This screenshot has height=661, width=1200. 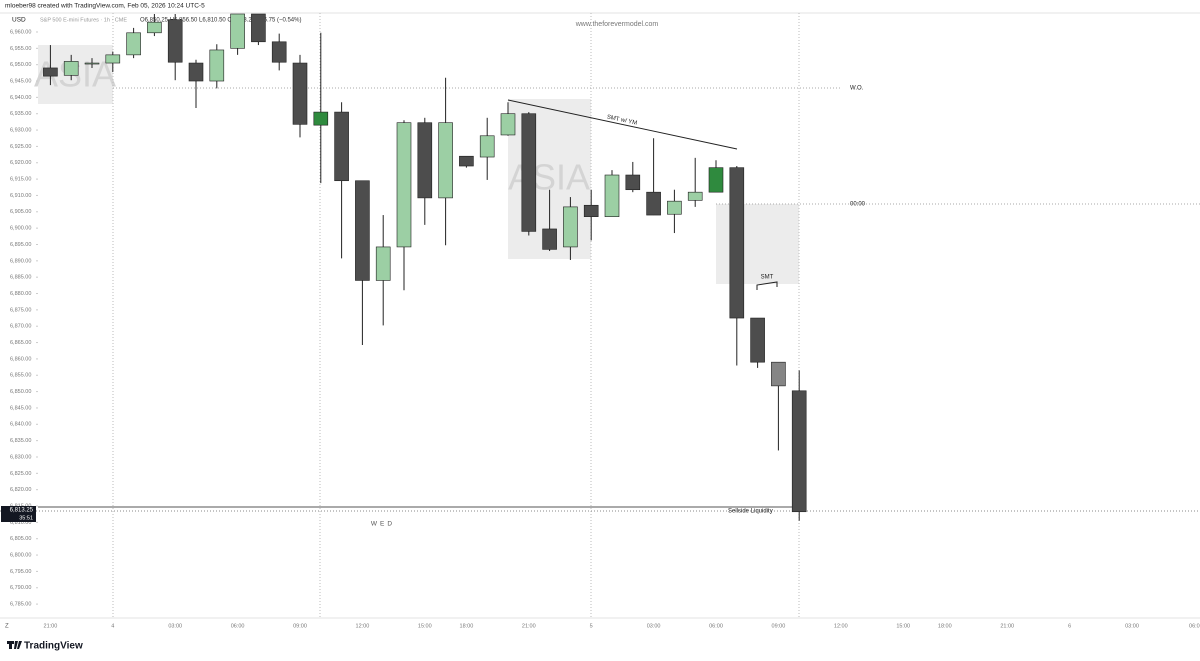 What do you see at coordinates (20, 392) in the screenshot?
I see `y-tick-label: 6,850.00` at bounding box center [20, 392].